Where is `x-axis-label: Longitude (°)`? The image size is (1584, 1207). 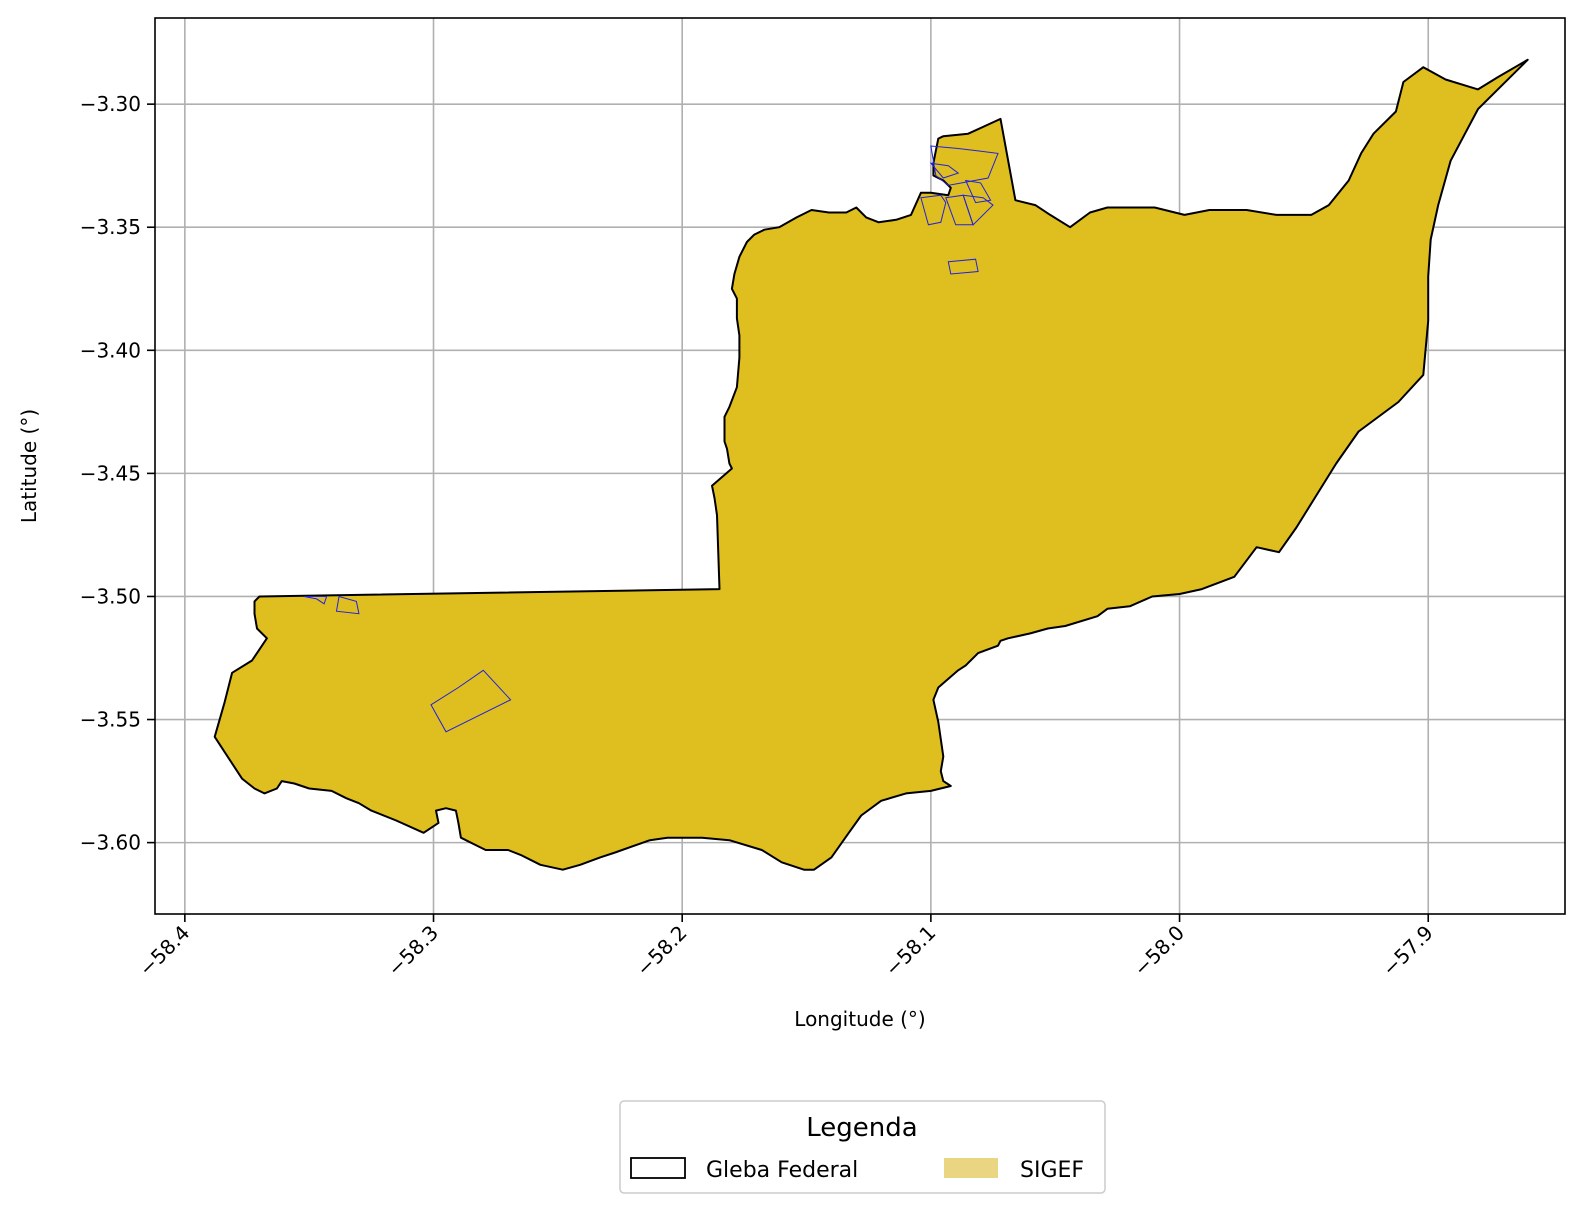
x-axis-label: Longitude (°) is located at coordinates (859, 1019).